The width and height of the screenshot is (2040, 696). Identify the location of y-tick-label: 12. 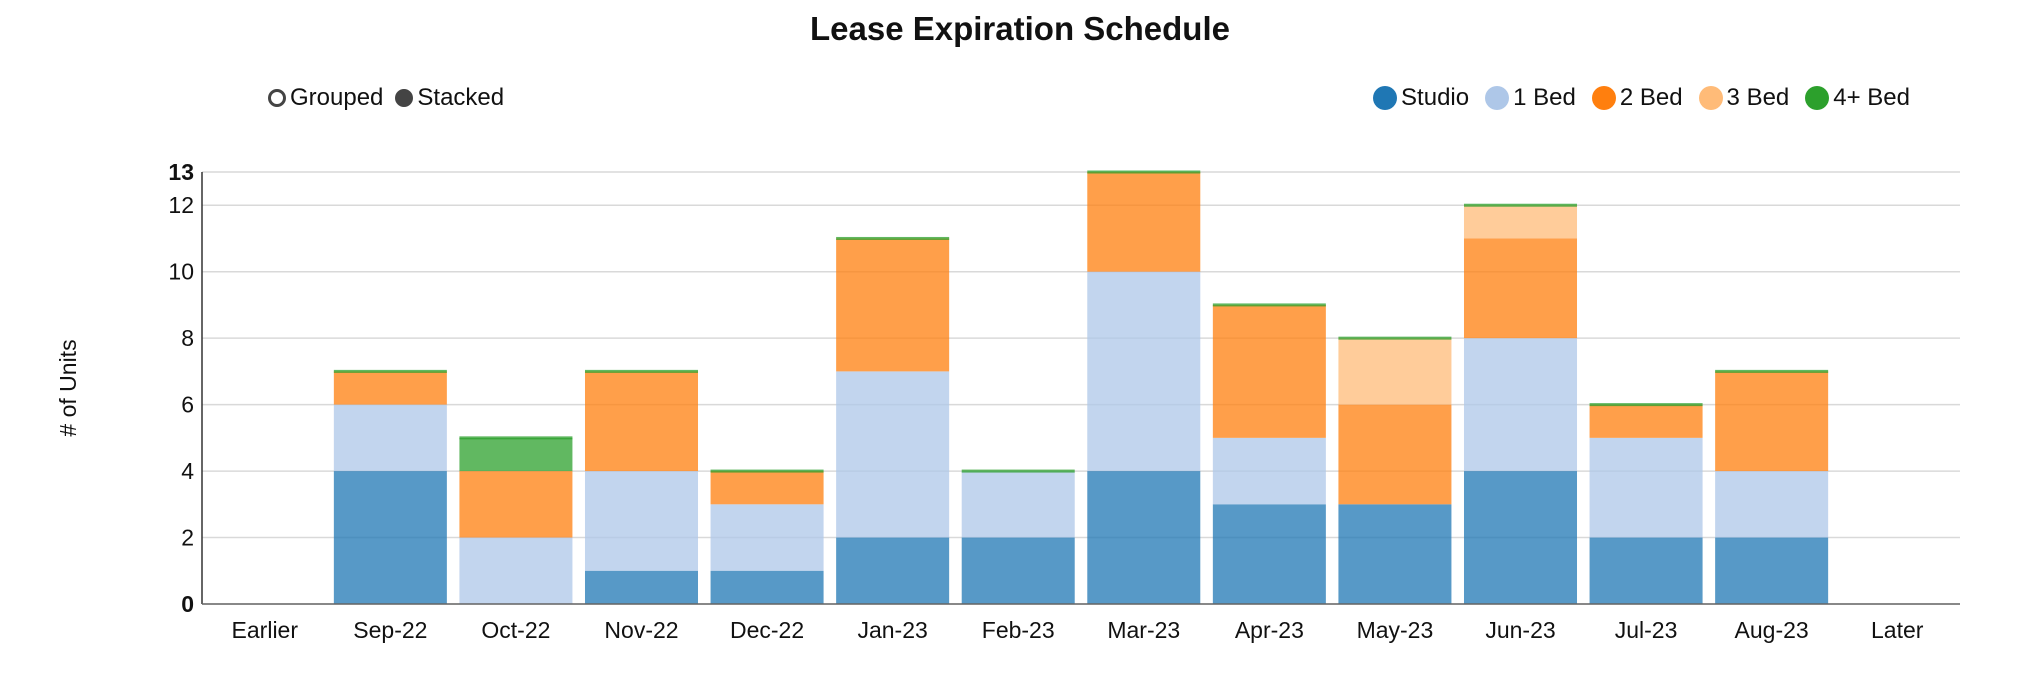
(181, 205).